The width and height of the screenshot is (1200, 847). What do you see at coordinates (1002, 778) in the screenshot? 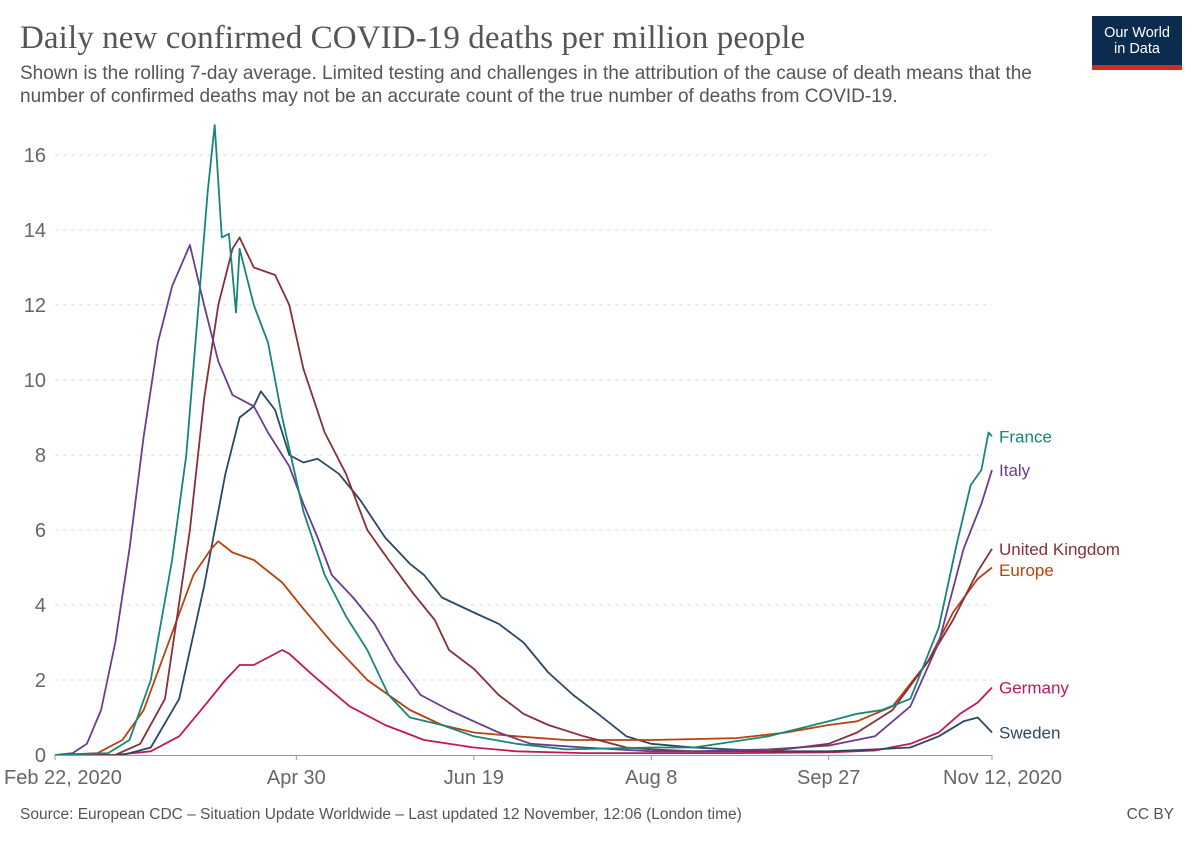
I see `x-tick-label: Nov 12, 2020` at bounding box center [1002, 778].